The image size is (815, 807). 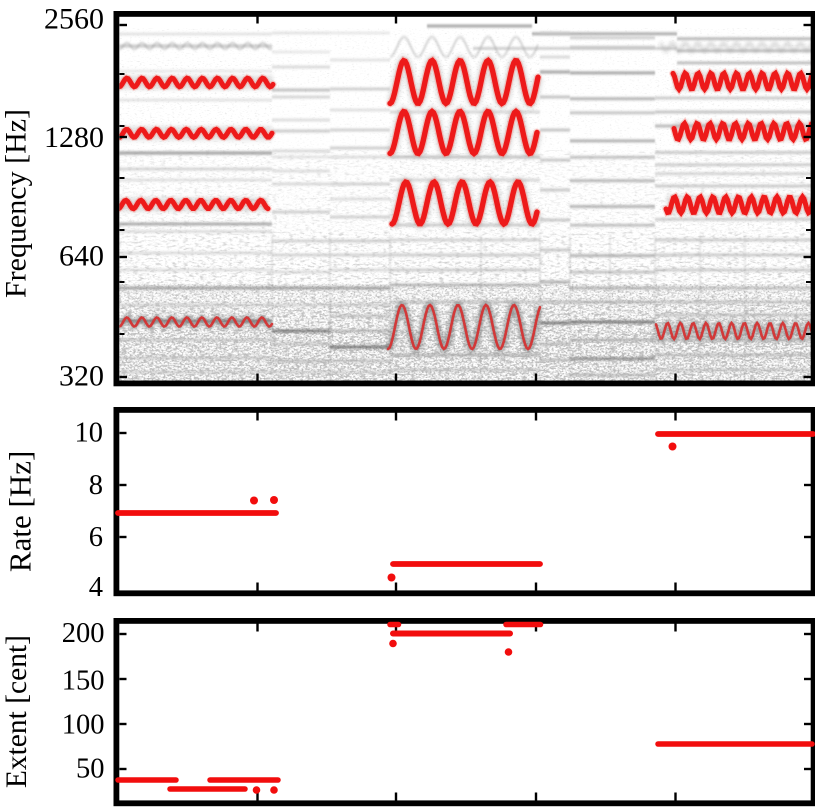 What do you see at coordinates (83, 725) in the screenshot?
I see `svg-text: 100` at bounding box center [83, 725].